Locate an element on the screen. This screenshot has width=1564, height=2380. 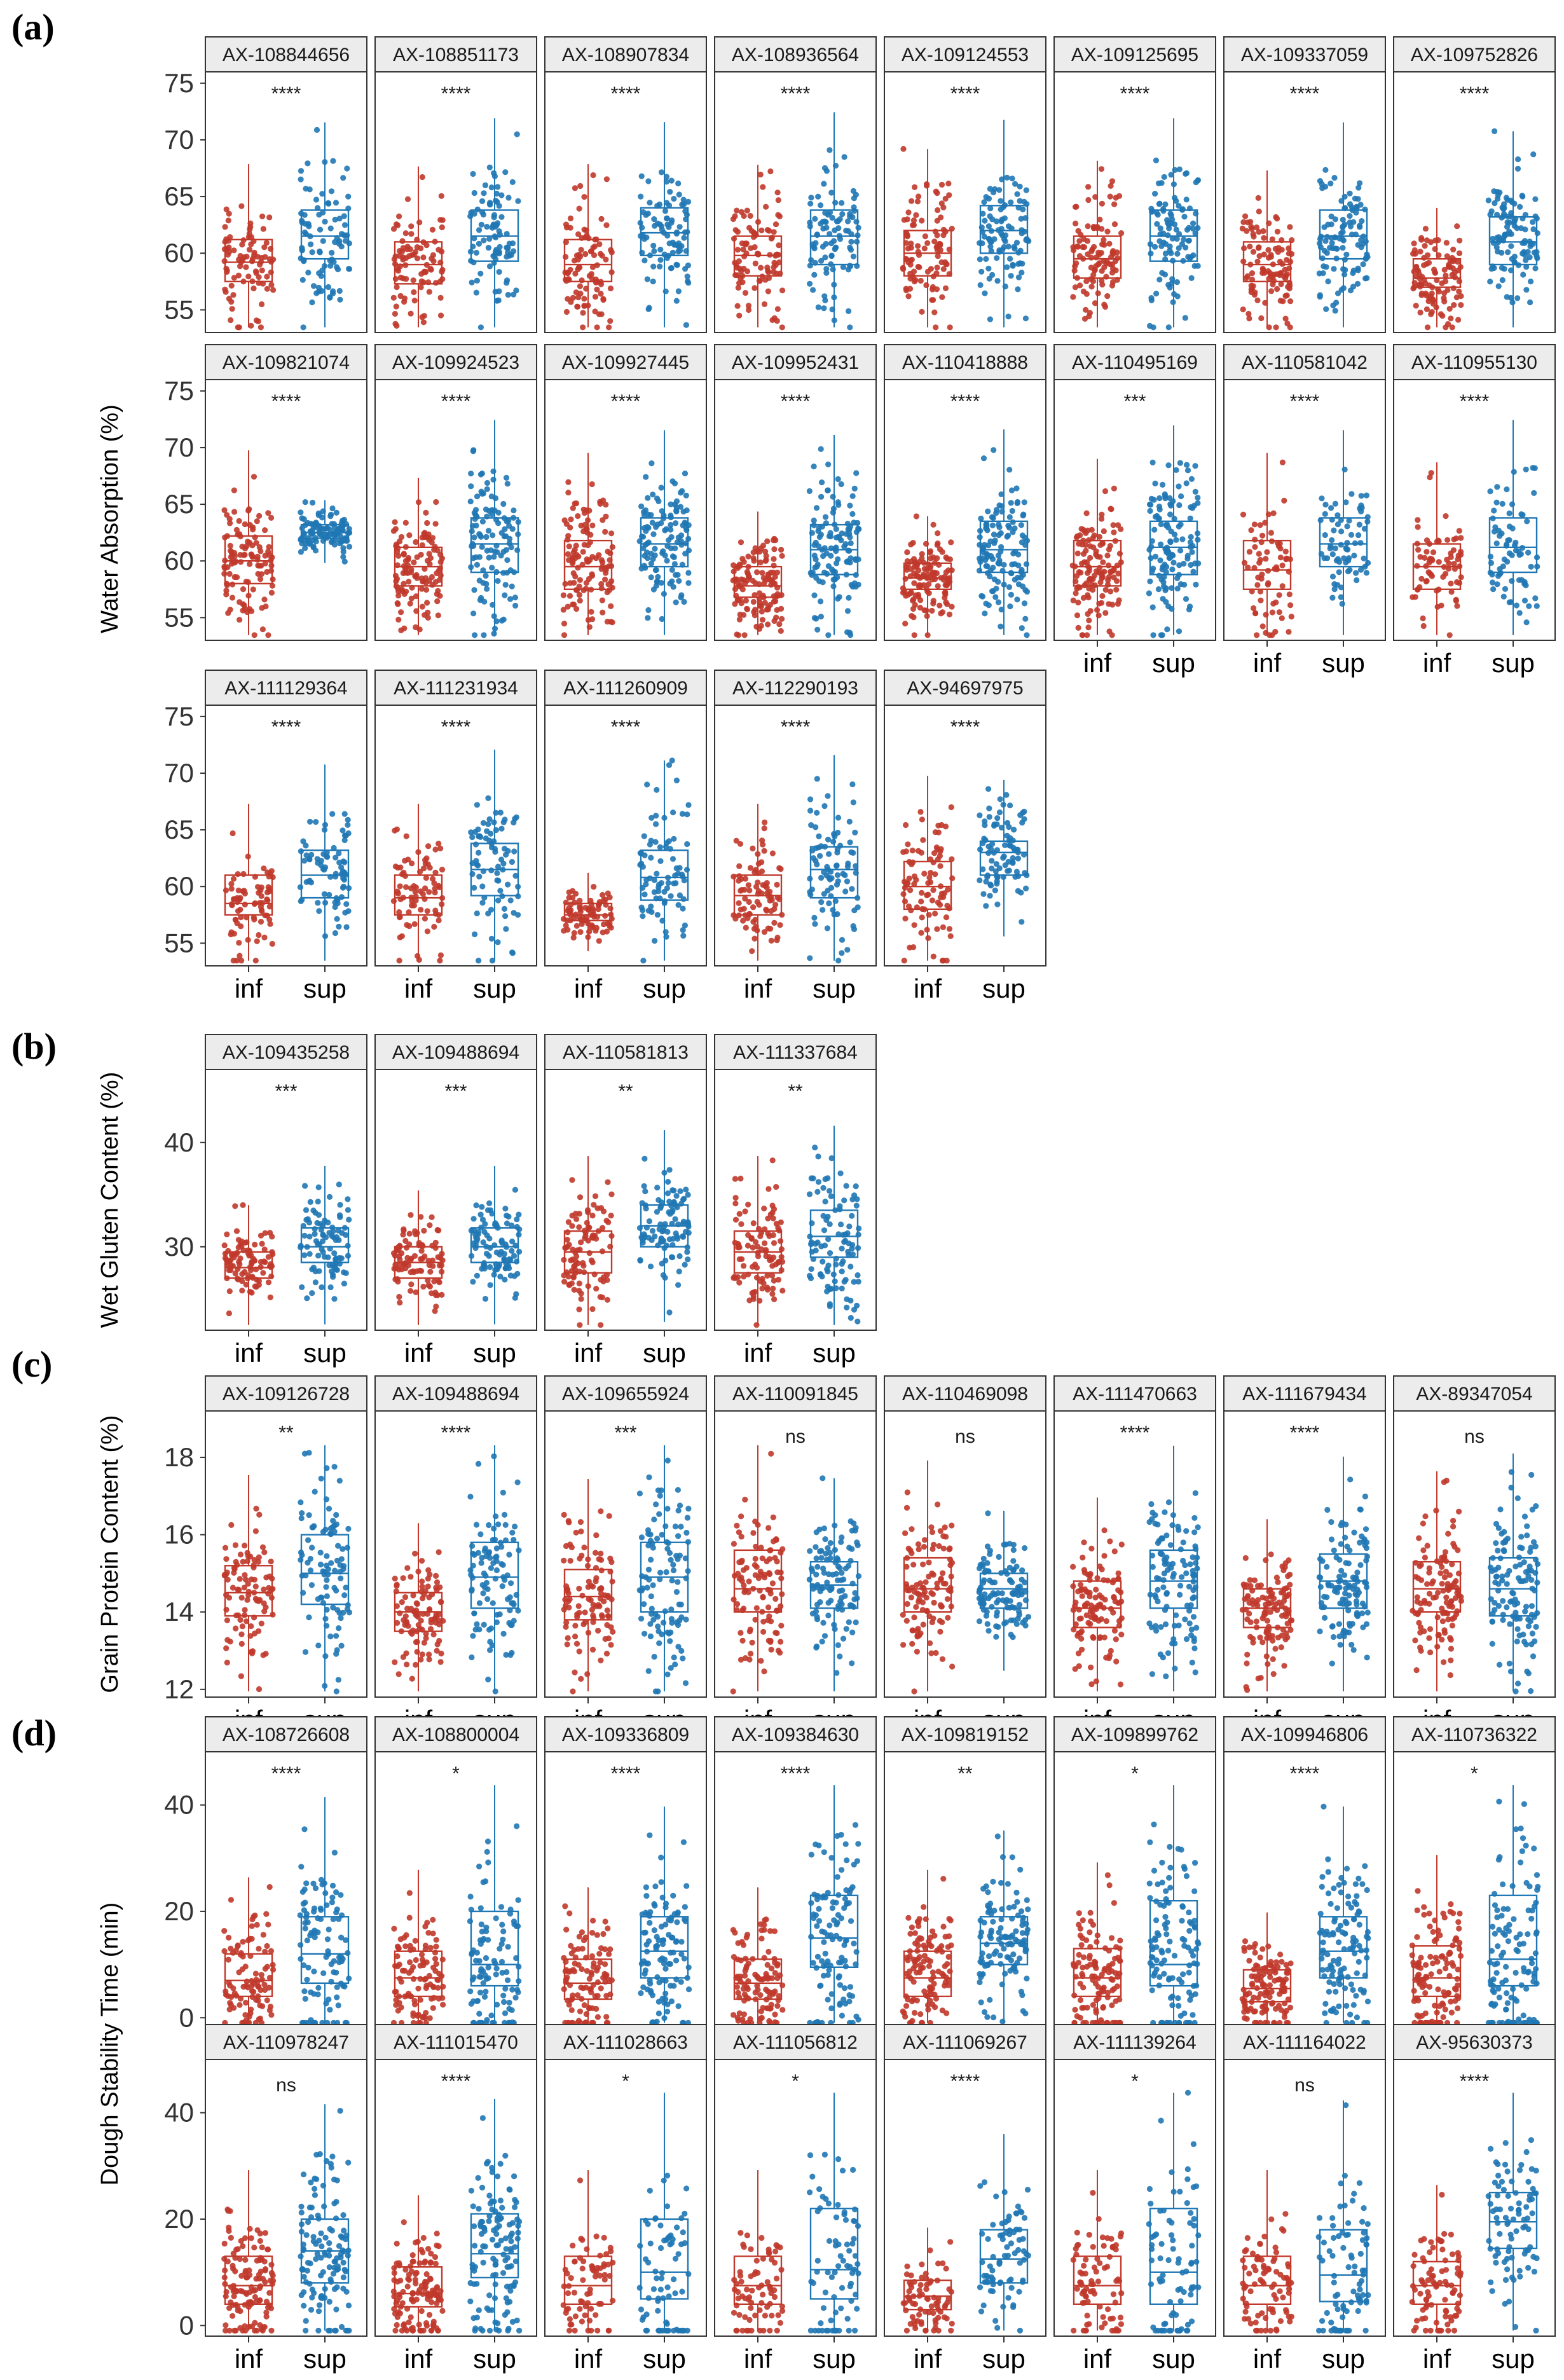
facet-strip-label: AX-109124553 is located at coordinates (965, 55).